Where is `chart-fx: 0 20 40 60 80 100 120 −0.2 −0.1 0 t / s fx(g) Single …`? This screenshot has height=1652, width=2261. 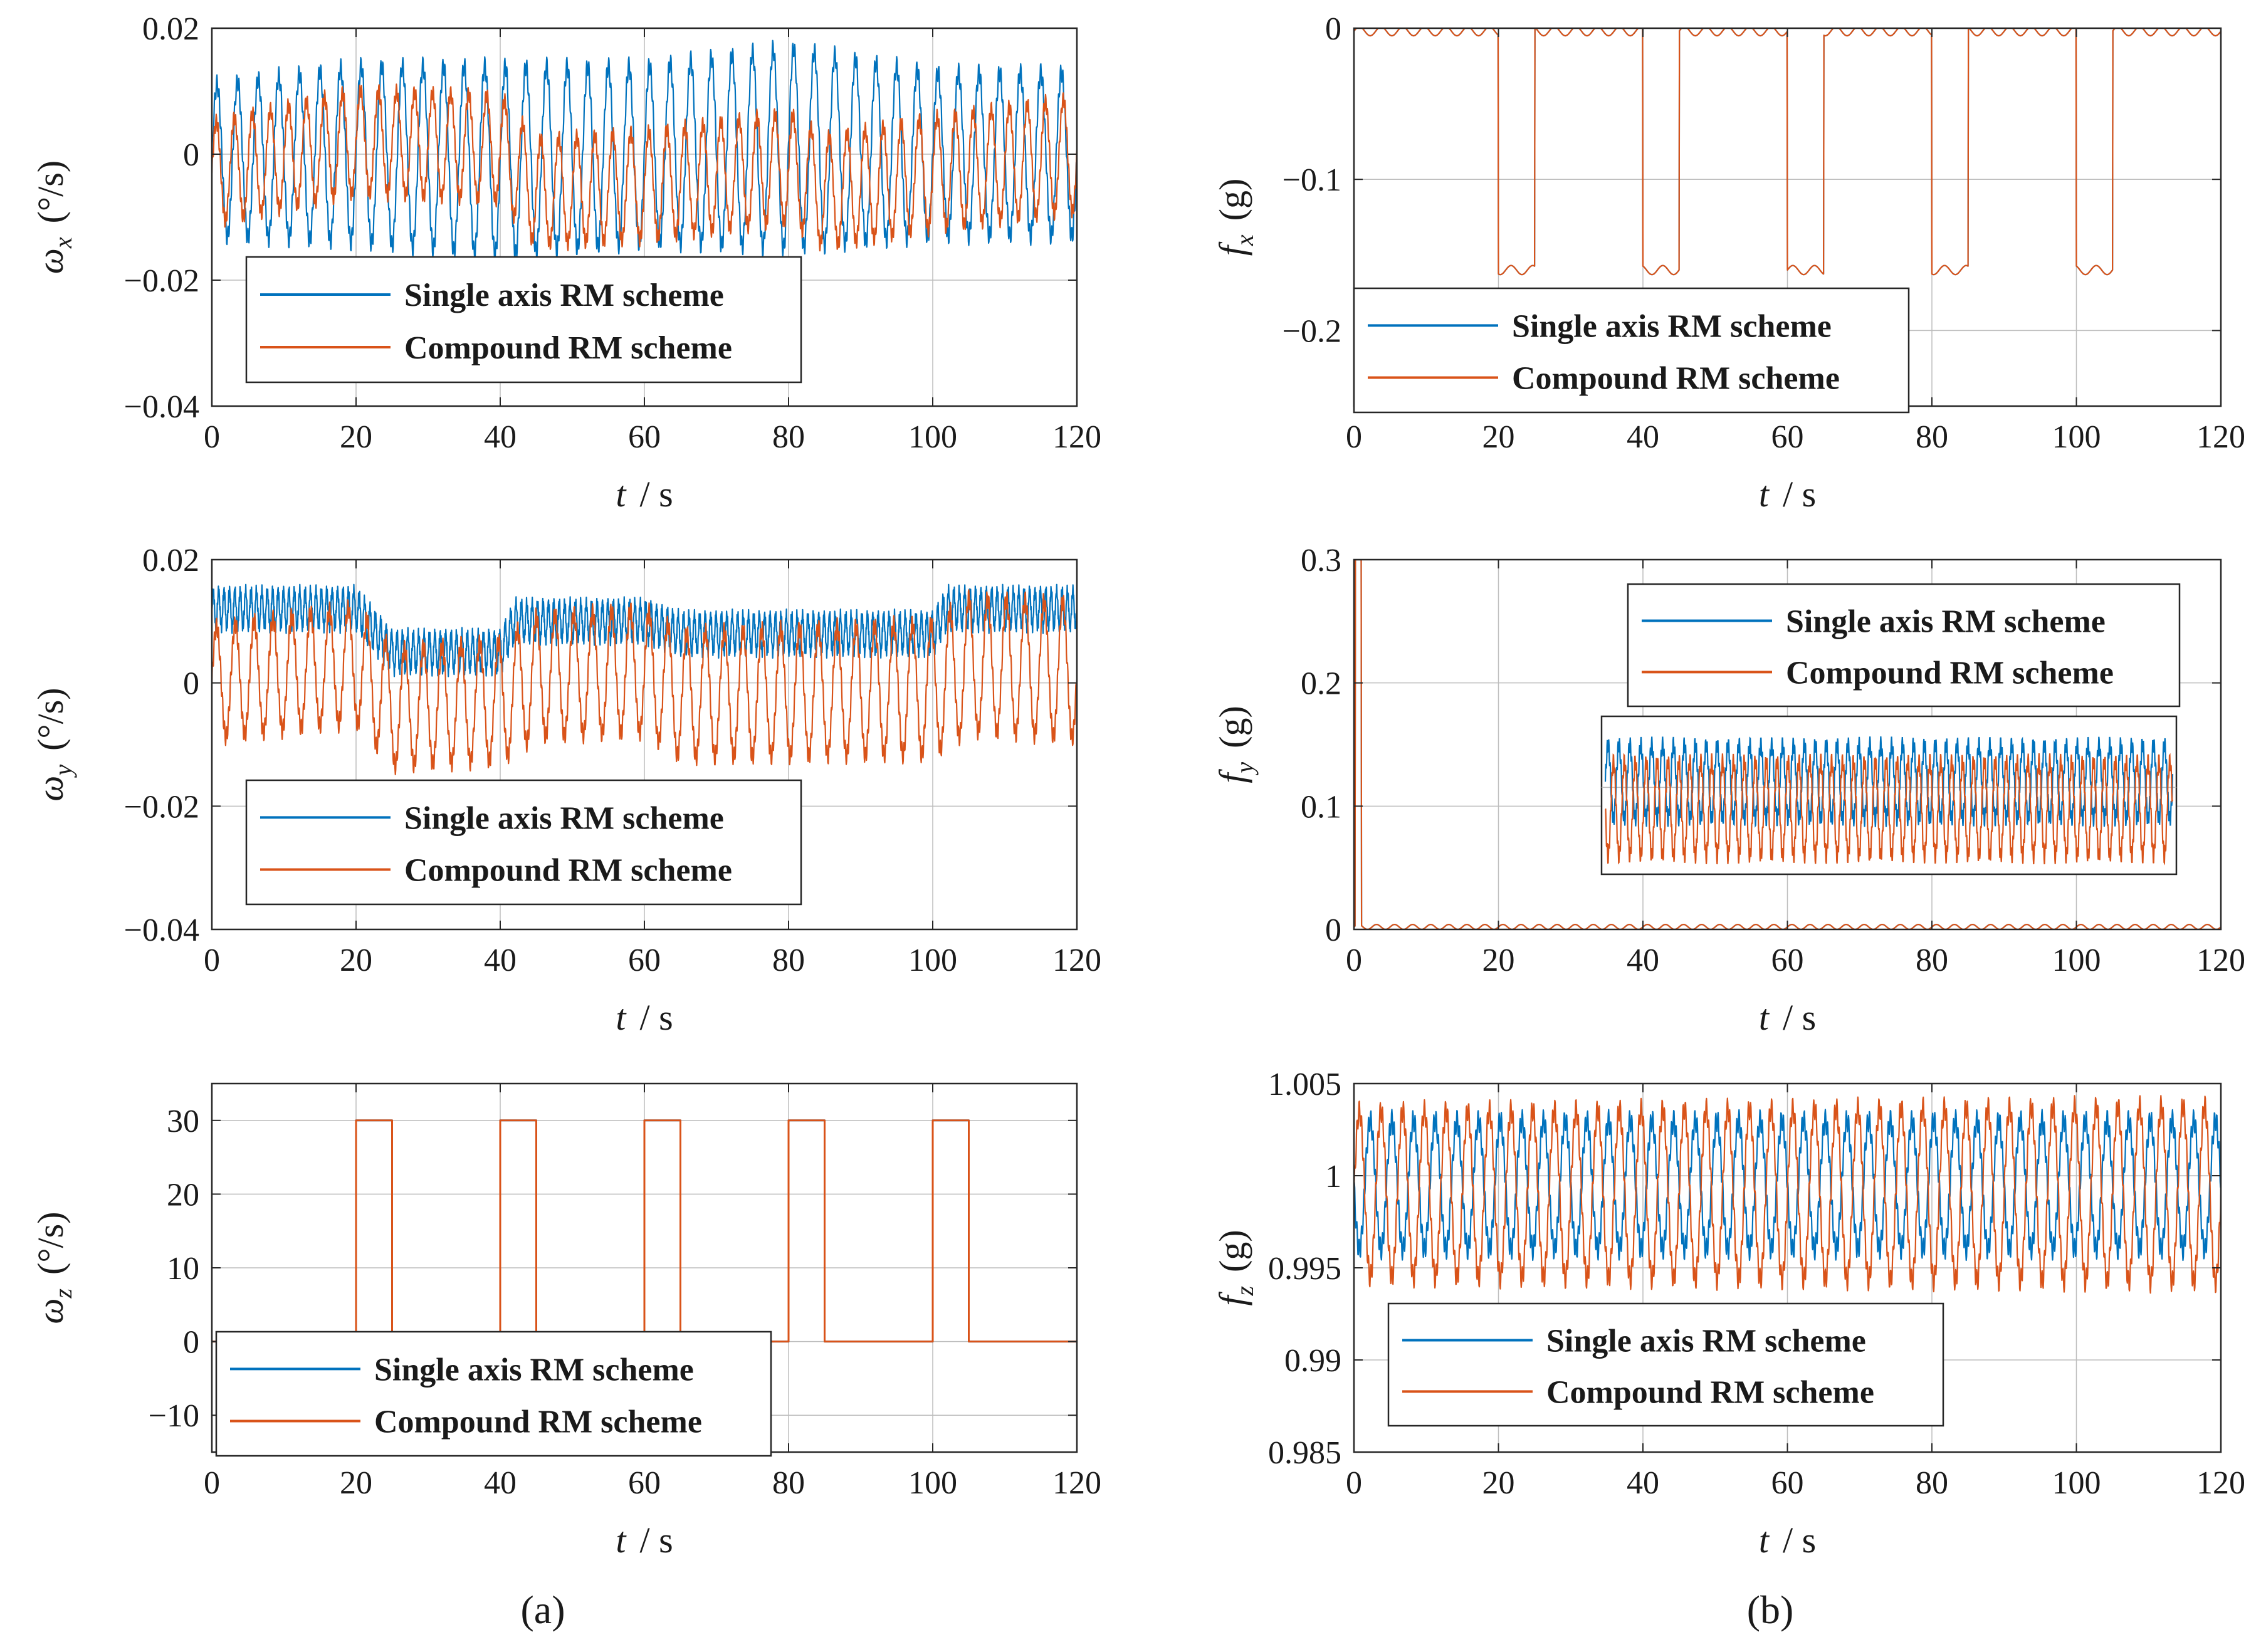 chart-fx: 0 20 40 60 80 100 120 −0.2 −0.1 0 t / s fx(g) Single … is located at coordinates (1728, 263).